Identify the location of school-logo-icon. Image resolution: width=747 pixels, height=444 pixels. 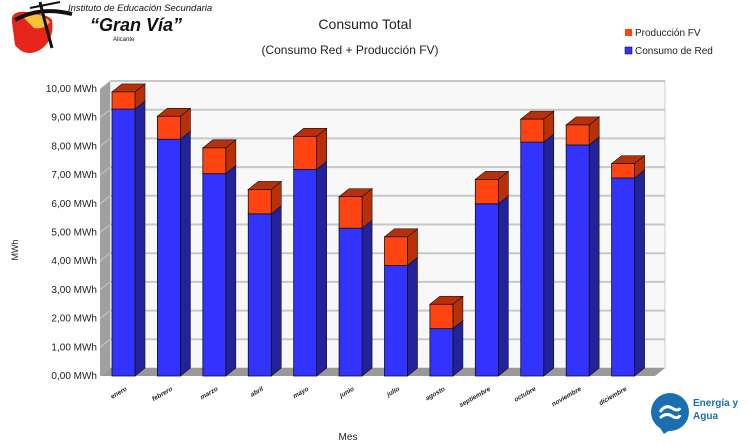
(42, 27).